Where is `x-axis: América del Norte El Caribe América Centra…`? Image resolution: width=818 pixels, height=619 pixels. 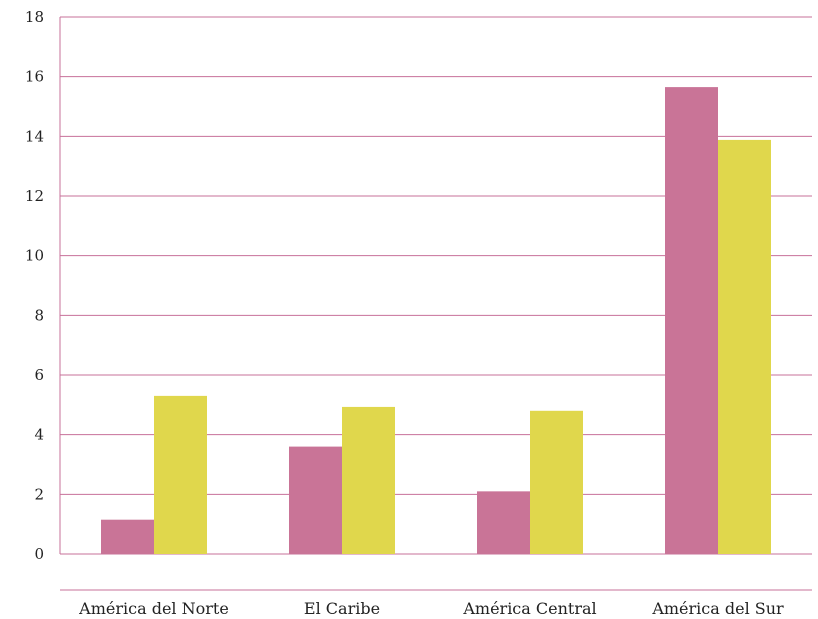
x-axis: América del Norte El Caribe América Centra… is located at coordinates (436, 603).